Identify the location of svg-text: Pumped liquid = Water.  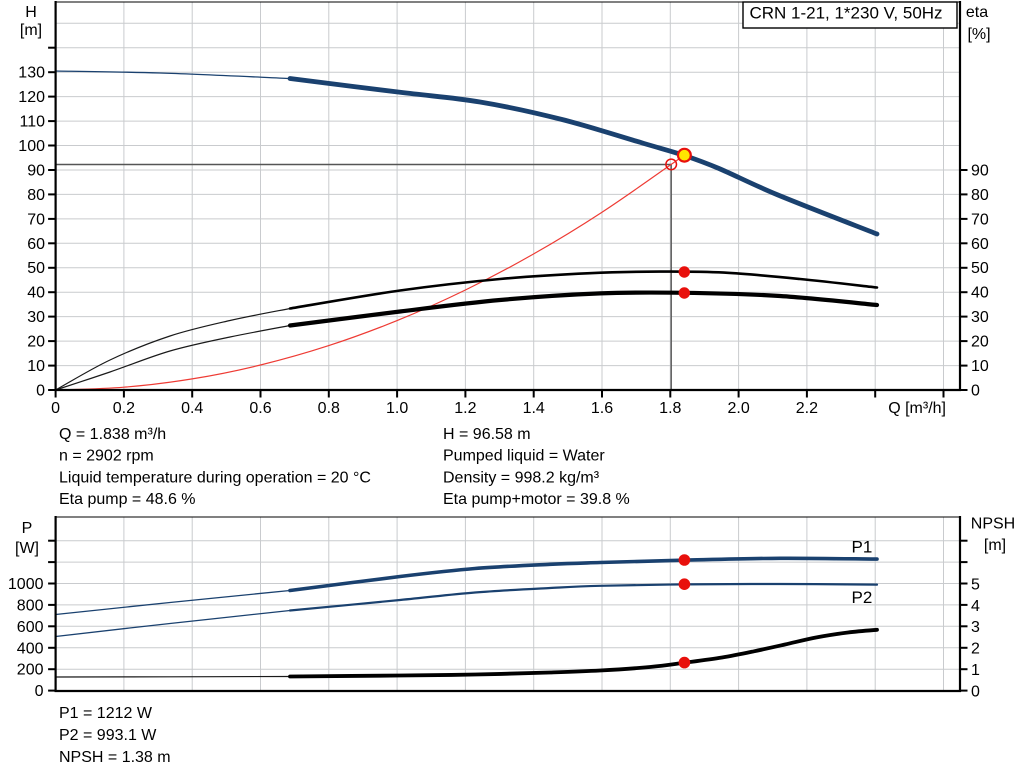
(524, 456).